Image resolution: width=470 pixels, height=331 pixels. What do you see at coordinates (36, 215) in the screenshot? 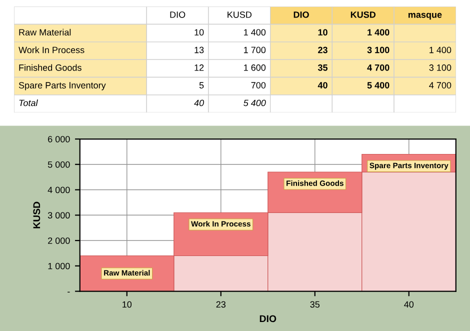
I see `y-axis-title: KUSD` at bounding box center [36, 215].